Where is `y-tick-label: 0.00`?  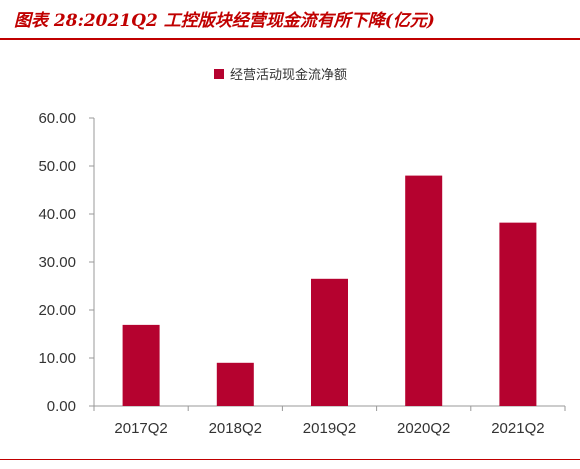 y-tick-label: 0.00 is located at coordinates (61, 406).